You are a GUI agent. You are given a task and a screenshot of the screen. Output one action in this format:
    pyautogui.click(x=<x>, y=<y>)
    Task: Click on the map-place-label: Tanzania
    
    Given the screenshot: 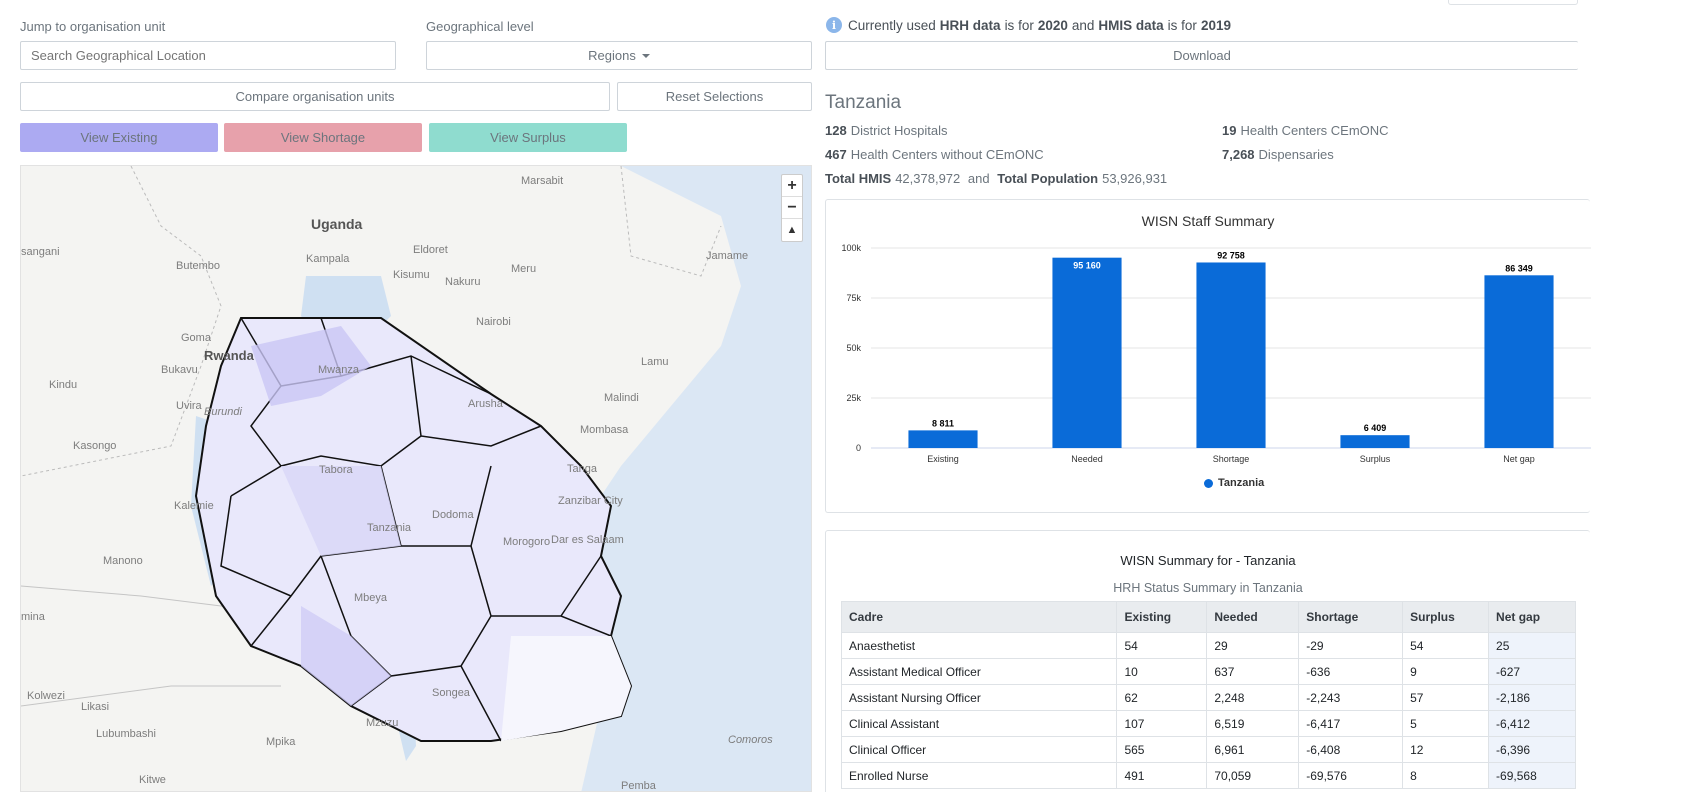 What is the action you would take?
    pyautogui.click(x=389, y=528)
    